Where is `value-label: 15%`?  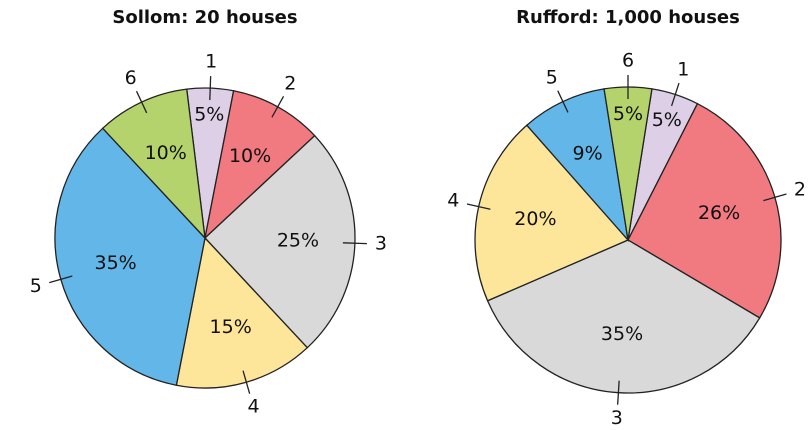 value-label: 15% is located at coordinates (231, 327).